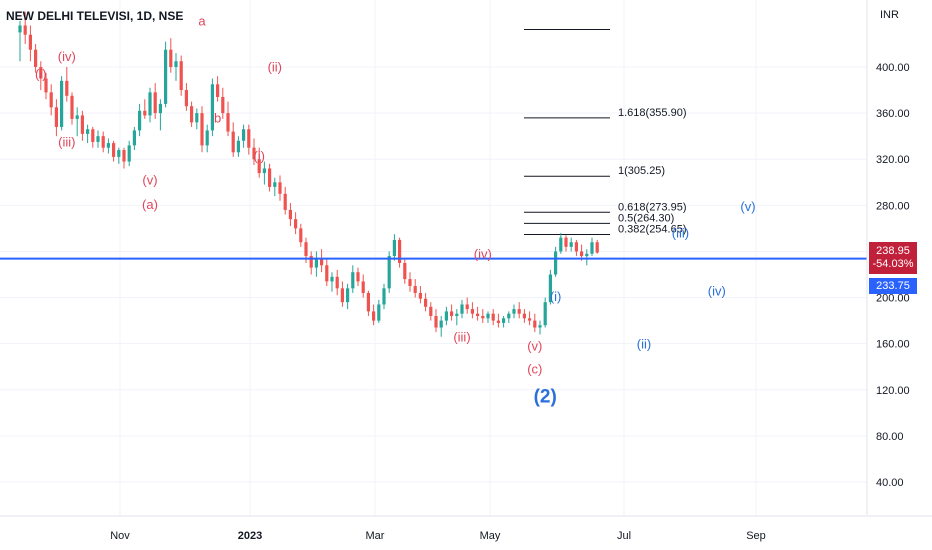 This screenshot has width=932, height=550. I want to click on fib-level-label: 0.382(254.65), so click(652, 230).